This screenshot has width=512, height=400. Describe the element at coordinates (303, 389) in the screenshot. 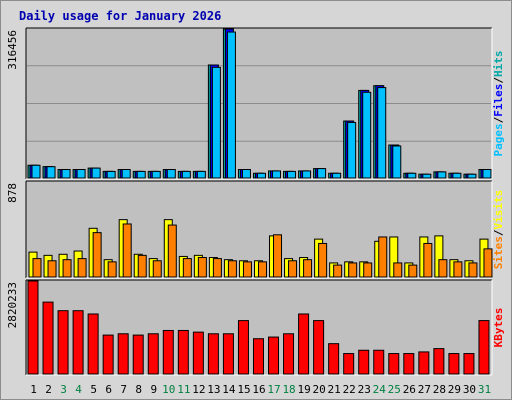

I see `x-tick-label: 19` at that location.